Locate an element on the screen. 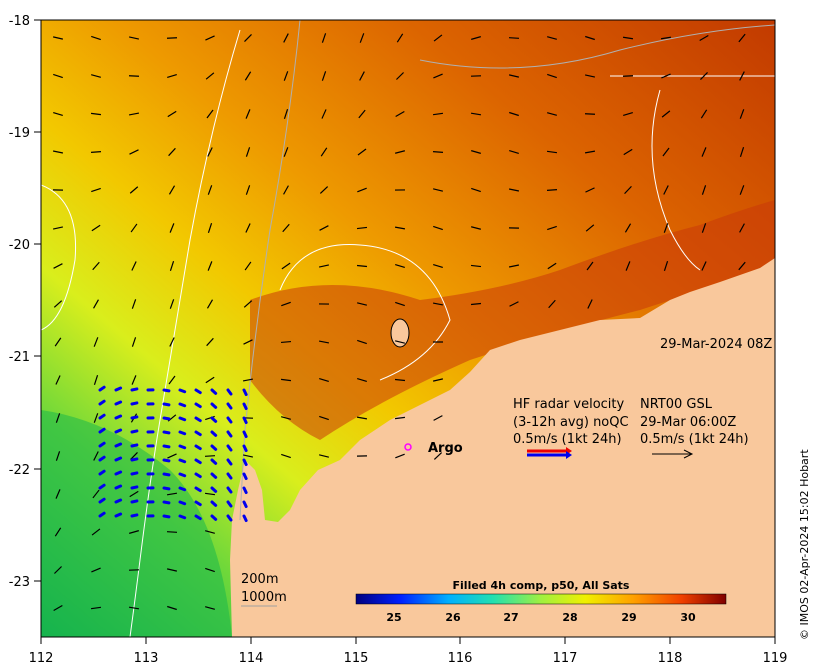  lat-axis: -18 -19 -20 -21 -22 -23 is located at coordinates (25, 302).